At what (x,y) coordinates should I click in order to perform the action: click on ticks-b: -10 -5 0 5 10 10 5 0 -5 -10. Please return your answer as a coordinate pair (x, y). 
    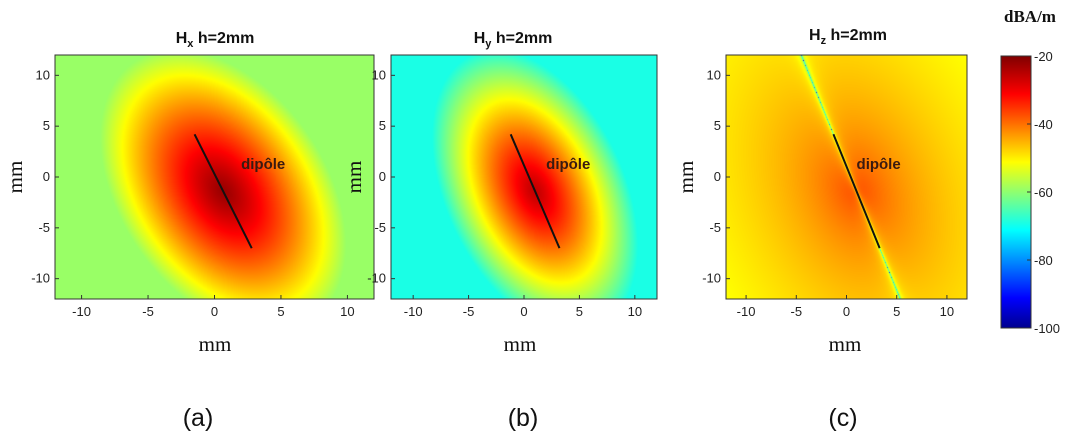
    Looking at the image, I should click on (504, 193).